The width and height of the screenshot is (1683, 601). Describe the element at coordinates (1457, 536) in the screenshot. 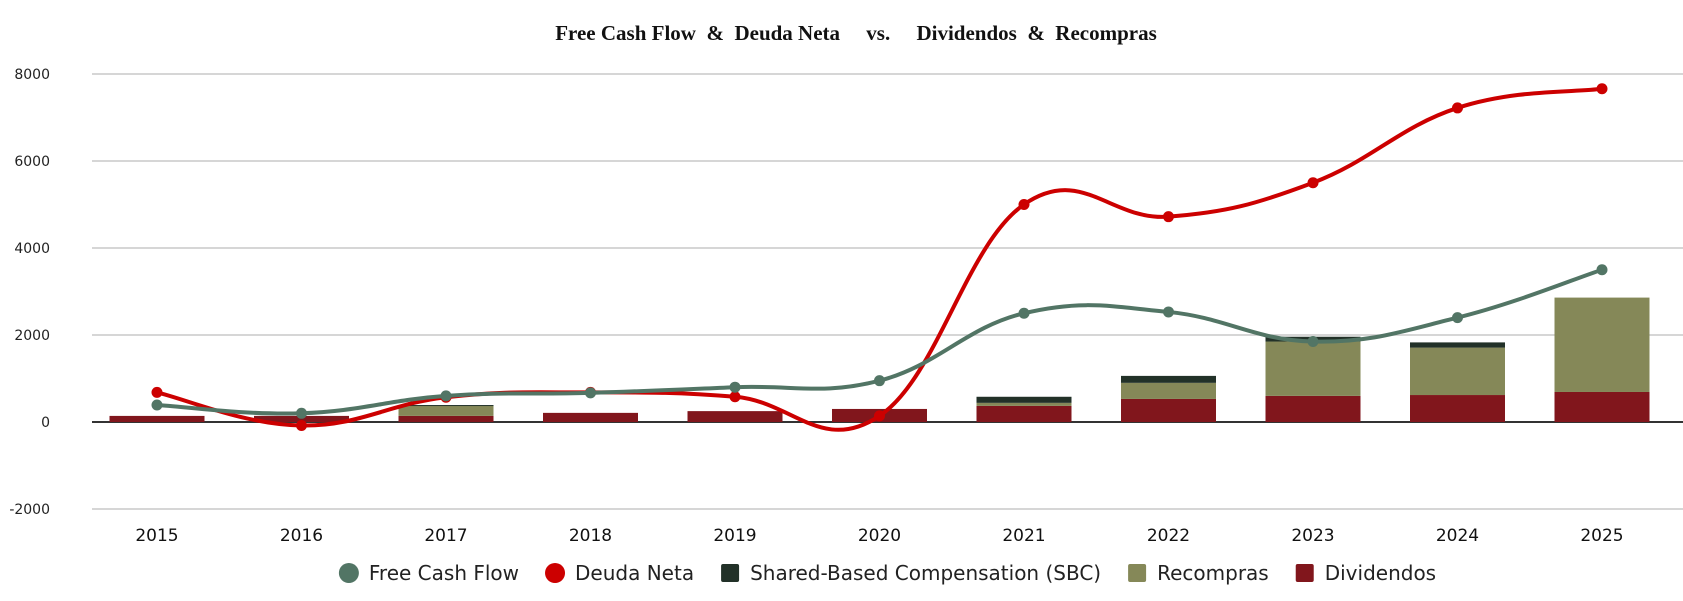

I see `x-tick-label: 2024` at that location.